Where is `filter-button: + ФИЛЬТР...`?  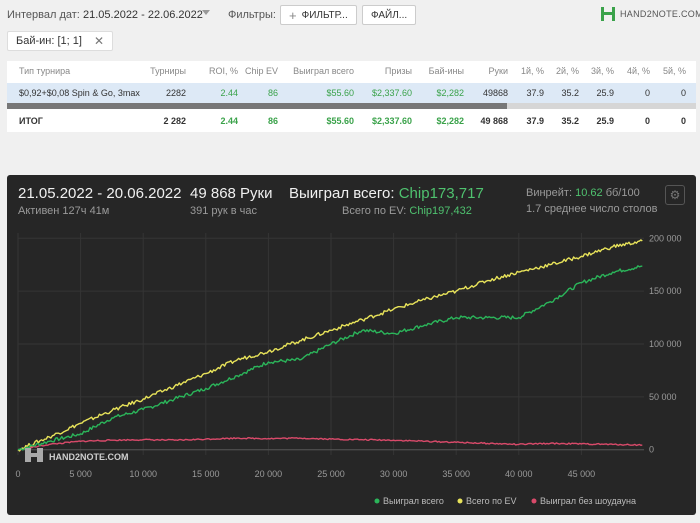
filter-button: + ФИЛЬТР... is located at coordinates (318, 15).